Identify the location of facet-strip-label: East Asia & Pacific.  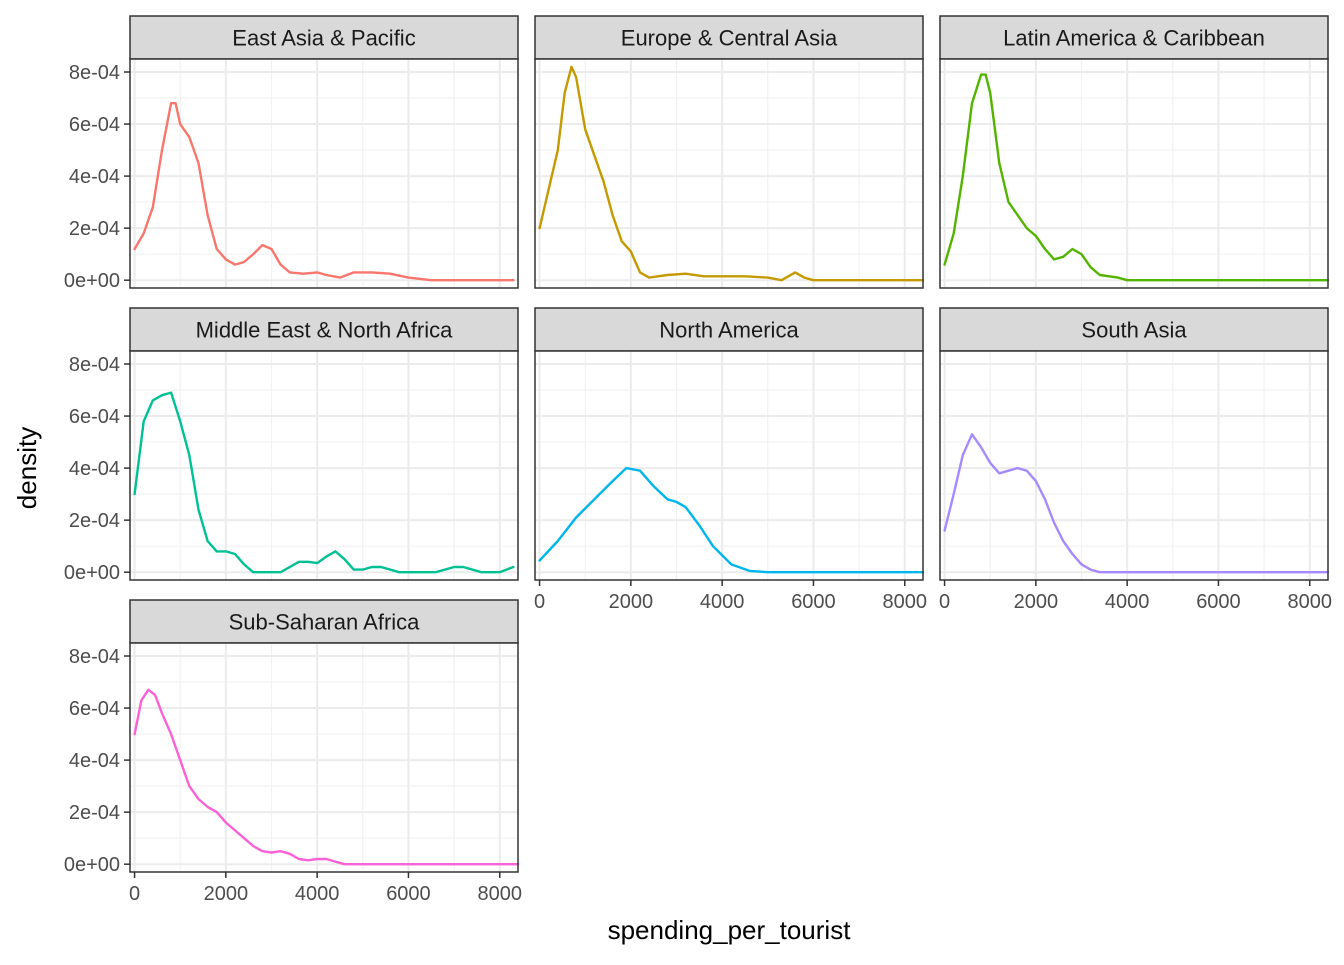
(323, 38).